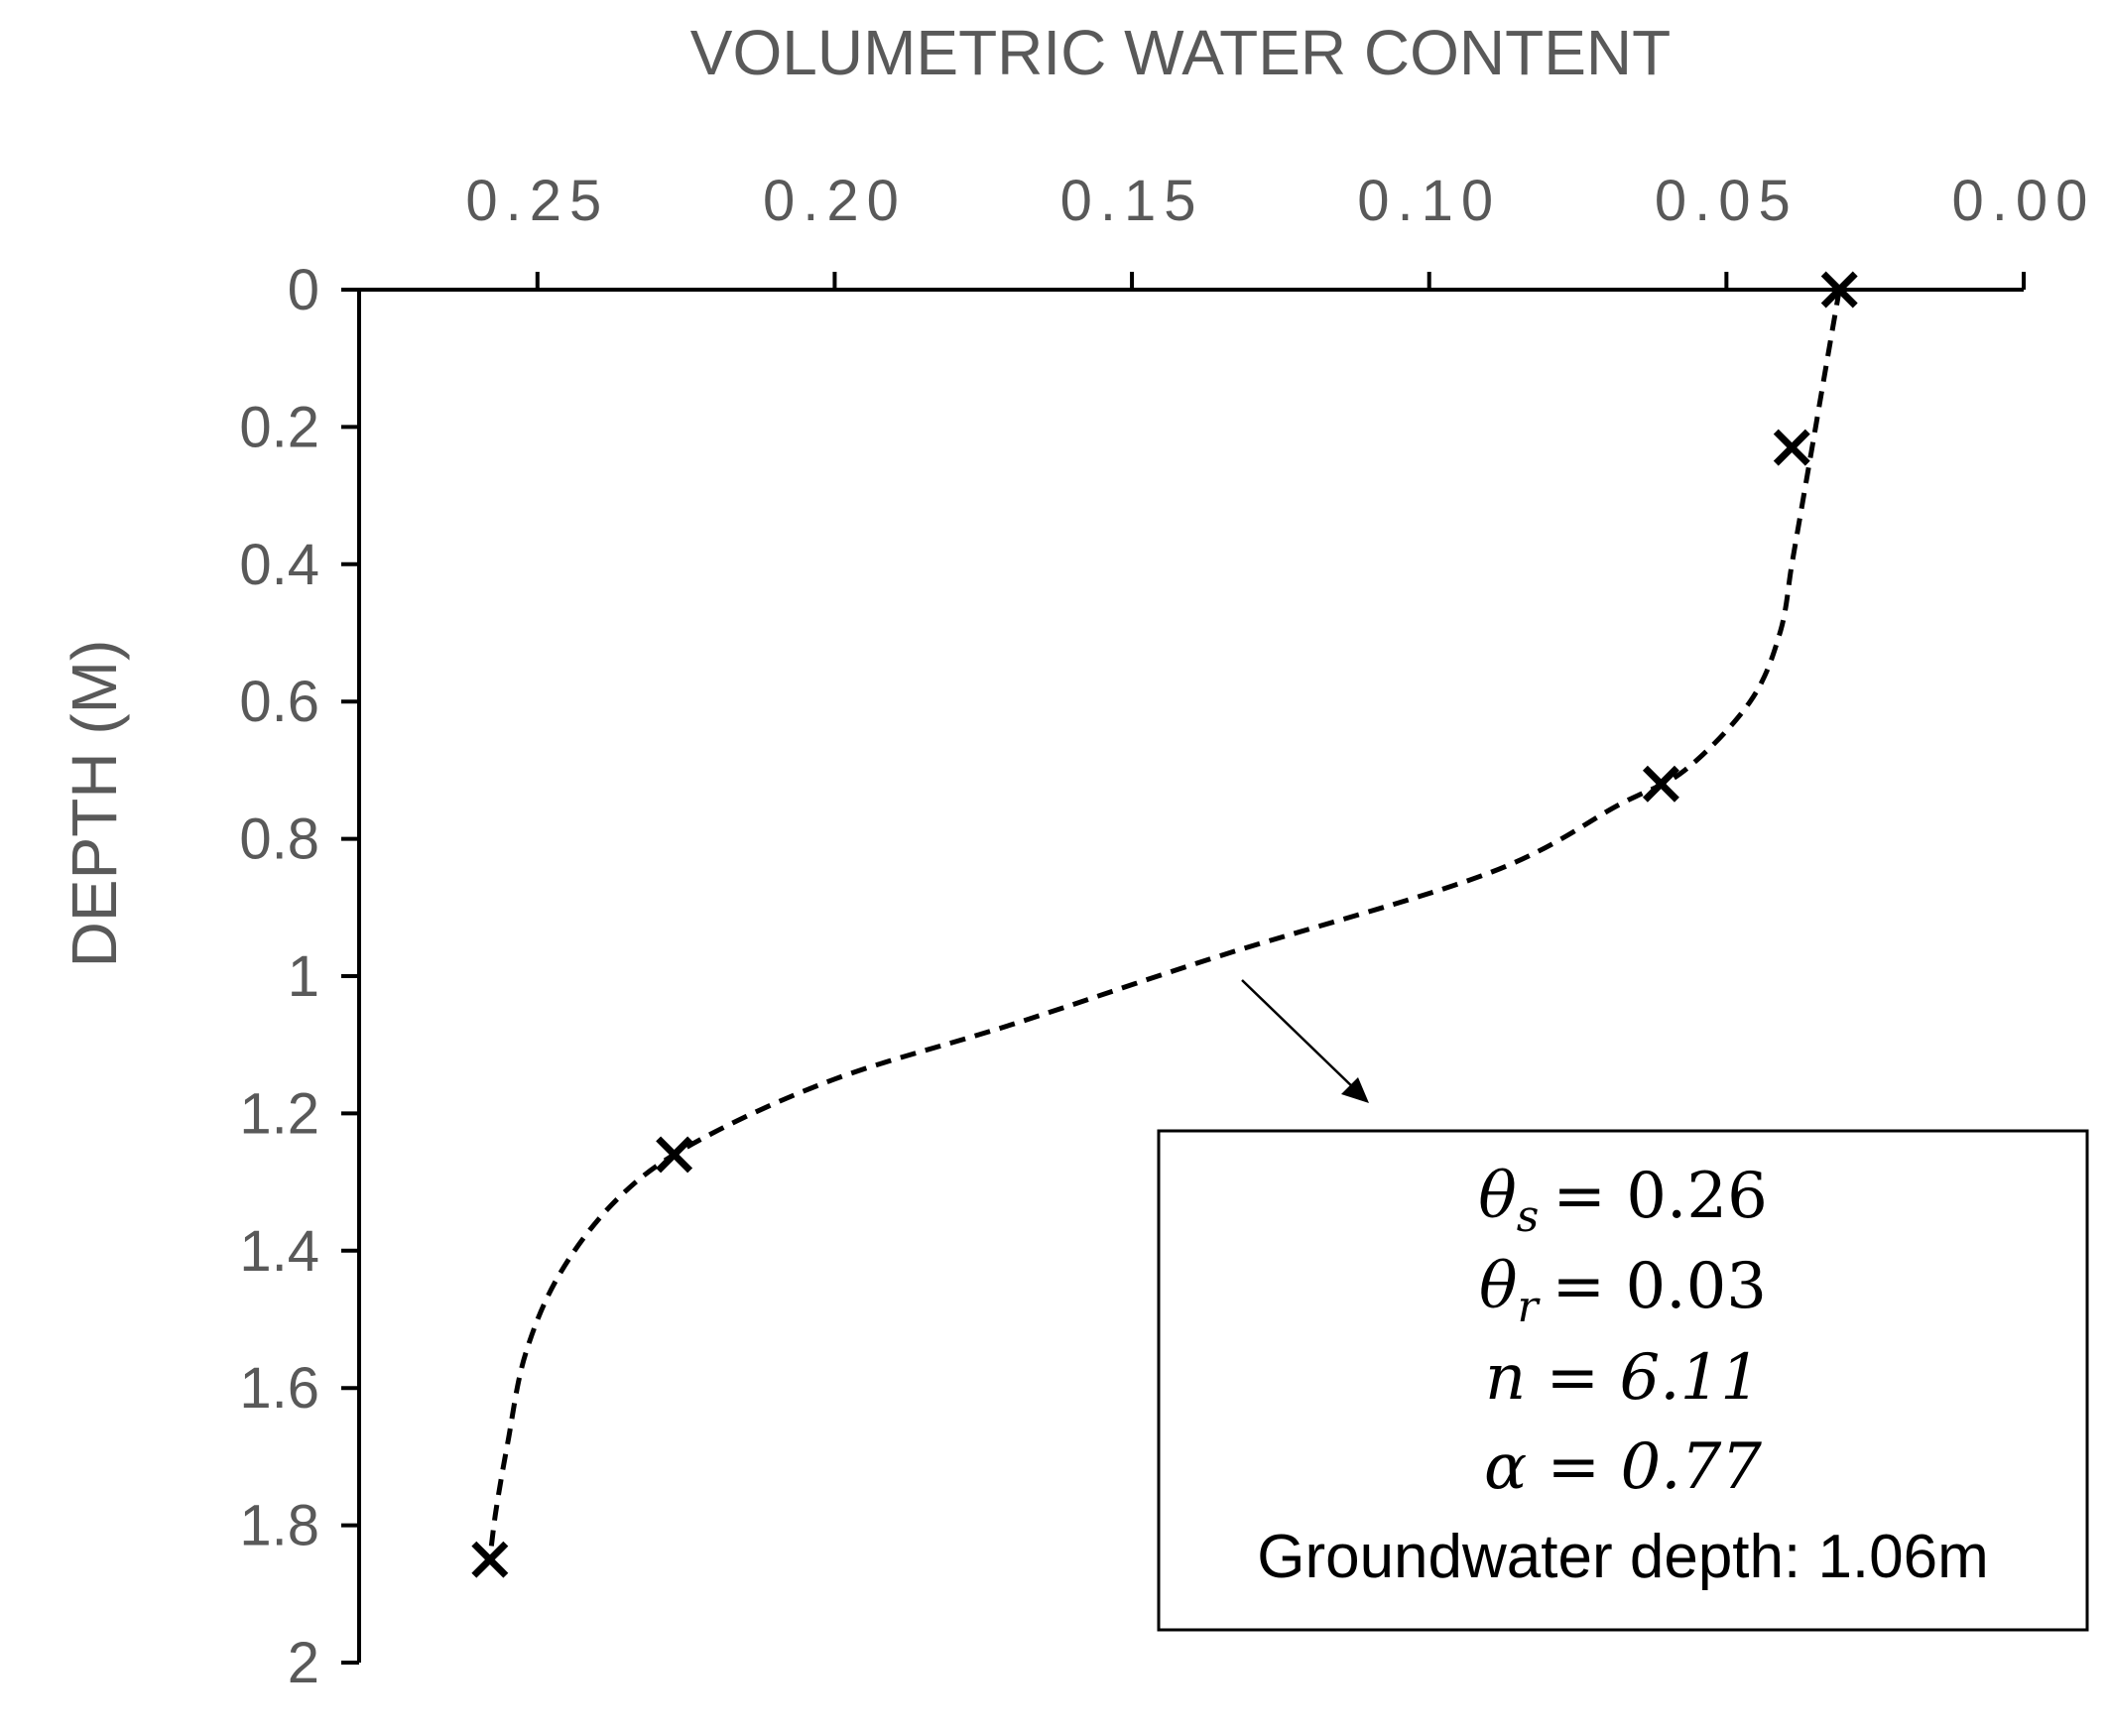  Describe the element at coordinates (1528, 1216) in the screenshot. I see `theta-s-subscript: s` at that location.